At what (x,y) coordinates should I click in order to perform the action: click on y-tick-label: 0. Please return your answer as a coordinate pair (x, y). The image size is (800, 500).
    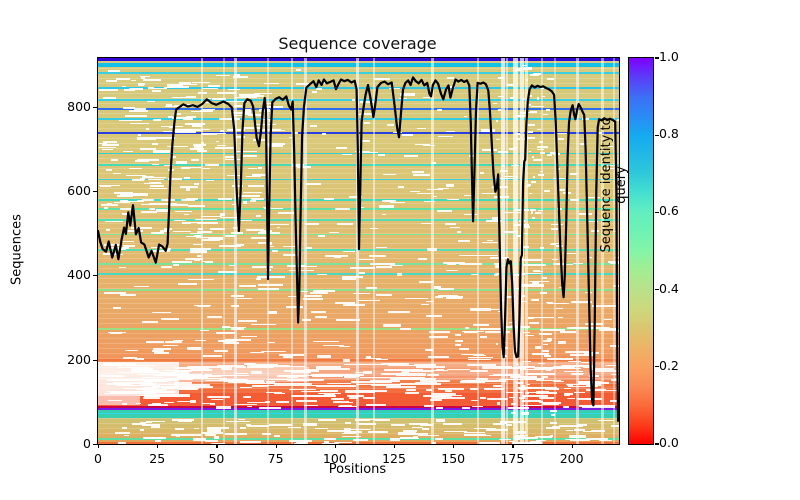
    Looking at the image, I should click on (87, 443).